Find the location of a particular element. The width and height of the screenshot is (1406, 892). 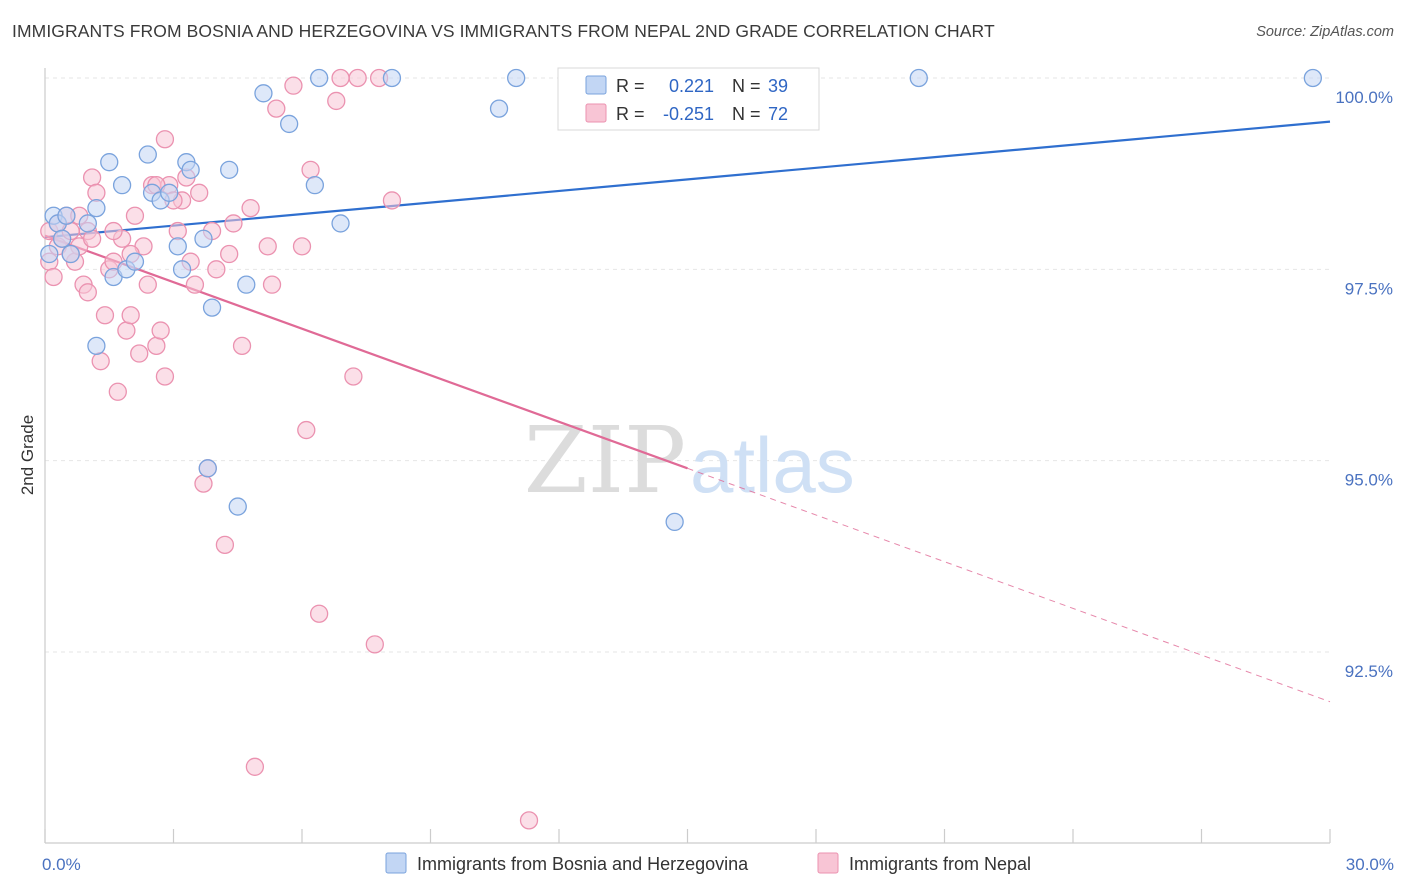

legend: R = 0.221 N = 39 R = -0.251 N = 72 is located at coordinates (688, 99).